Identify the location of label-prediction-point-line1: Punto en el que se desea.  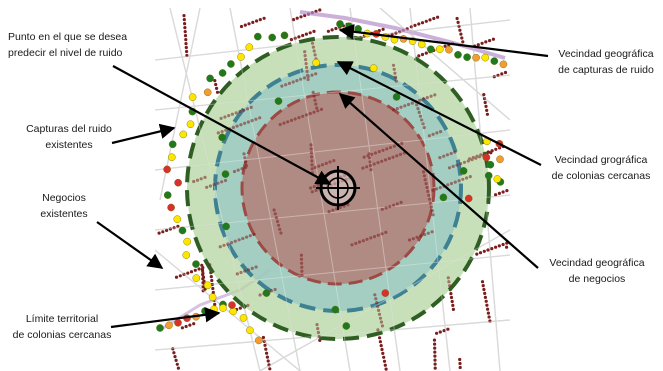
(67, 37).